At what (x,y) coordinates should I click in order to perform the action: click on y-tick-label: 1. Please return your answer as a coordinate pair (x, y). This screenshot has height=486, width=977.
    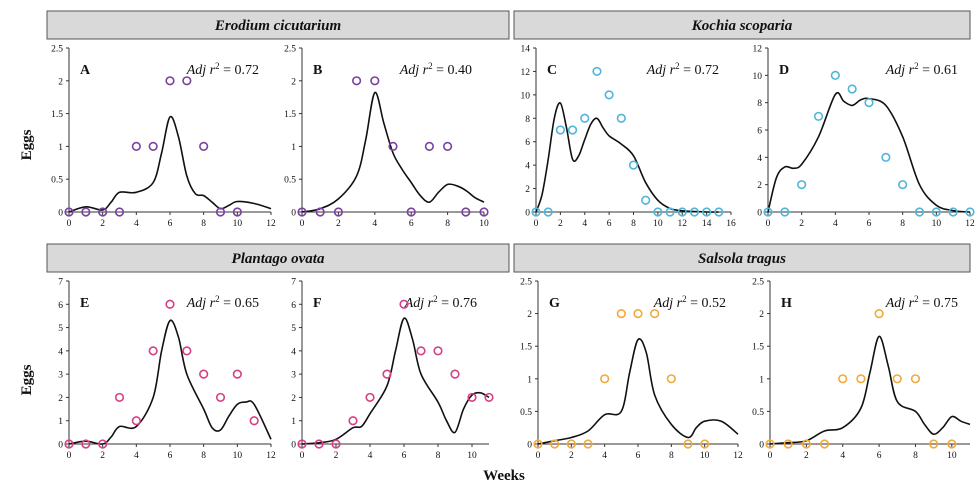
    Looking at the image, I should click on (293, 148).